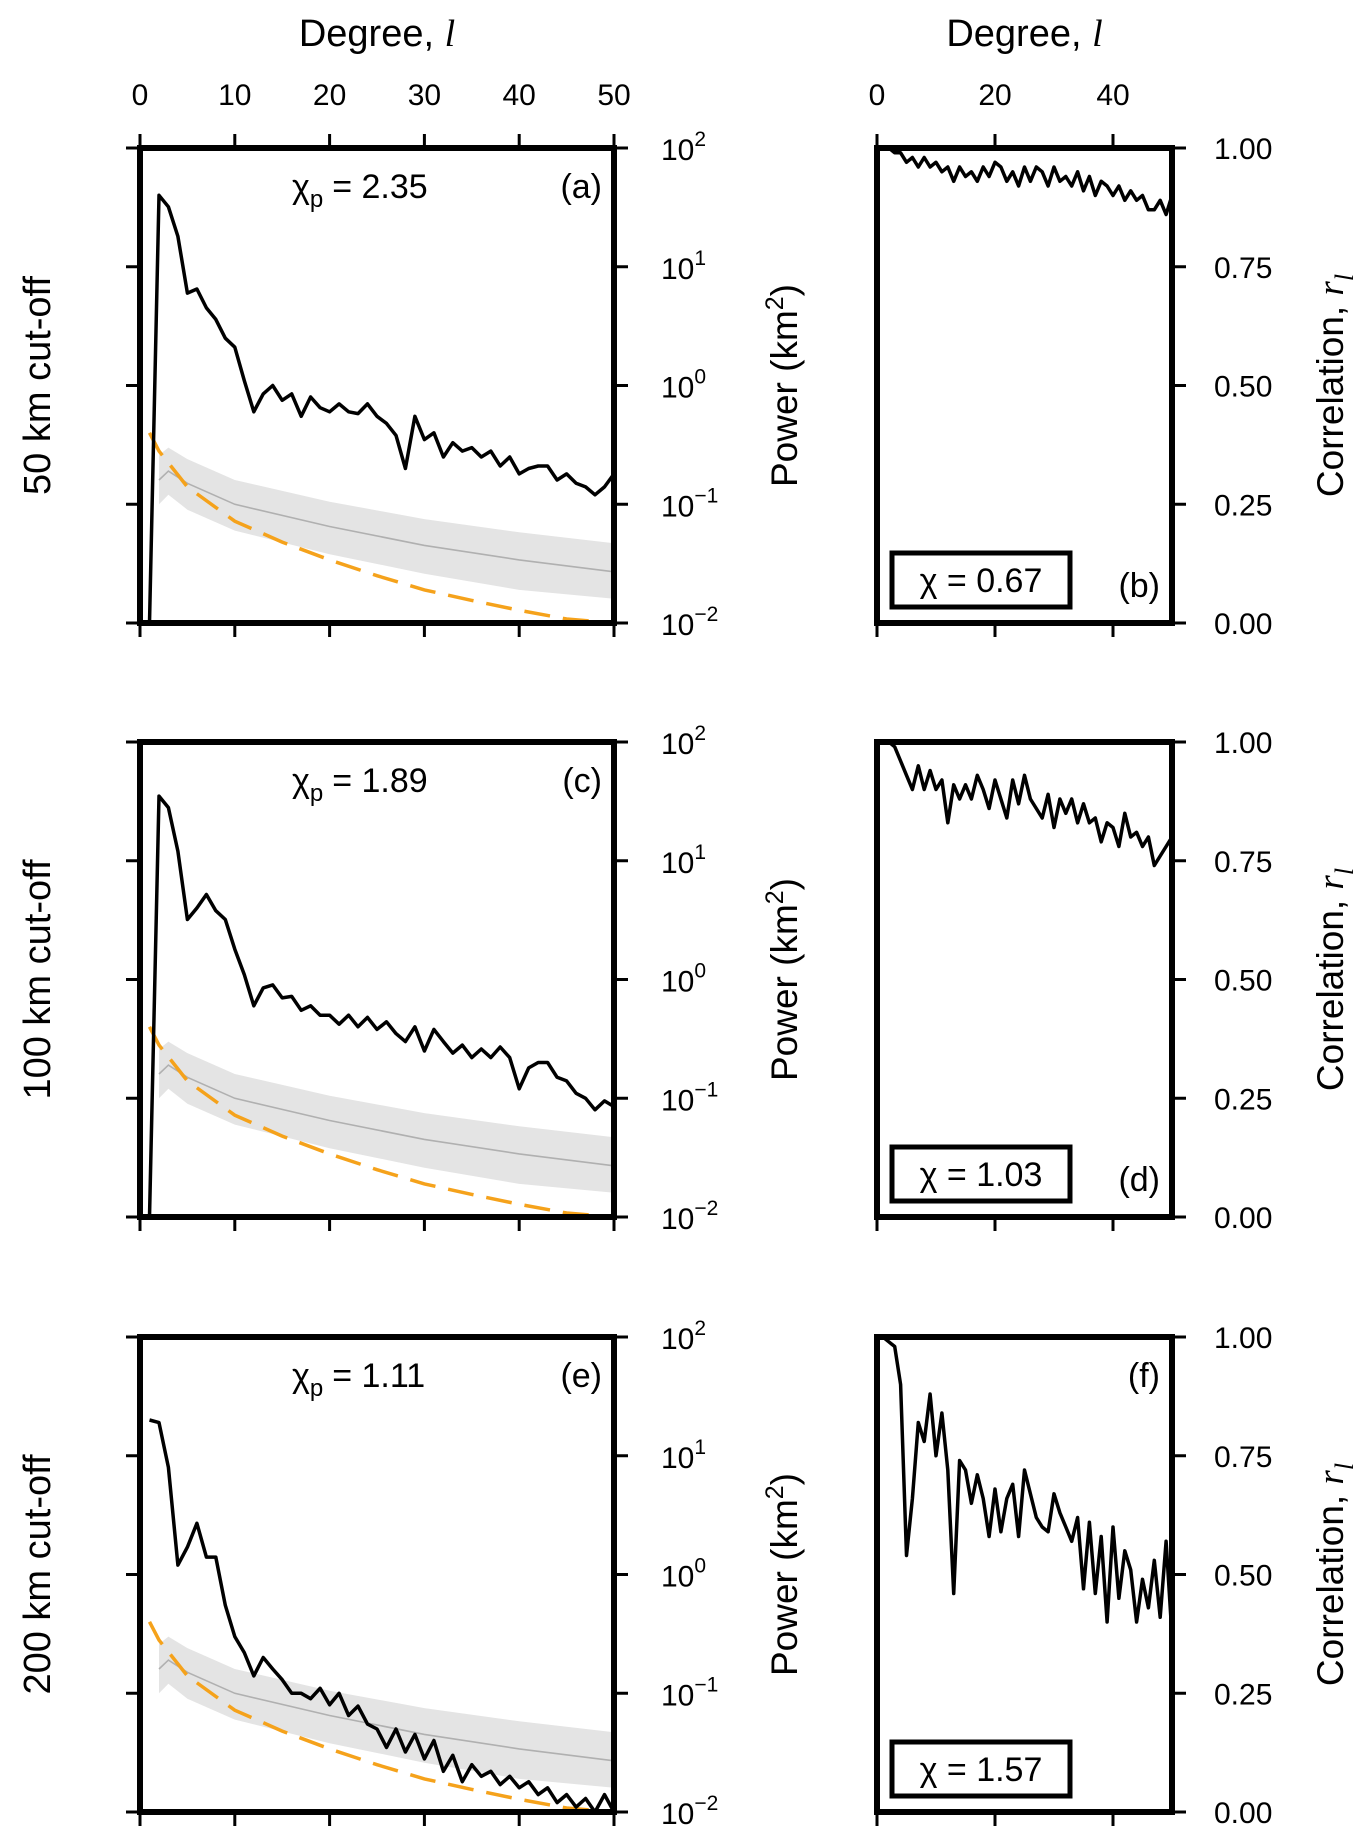  What do you see at coordinates (994, 95) in the screenshot?
I see `top-x-tick-label: 20` at bounding box center [994, 95].